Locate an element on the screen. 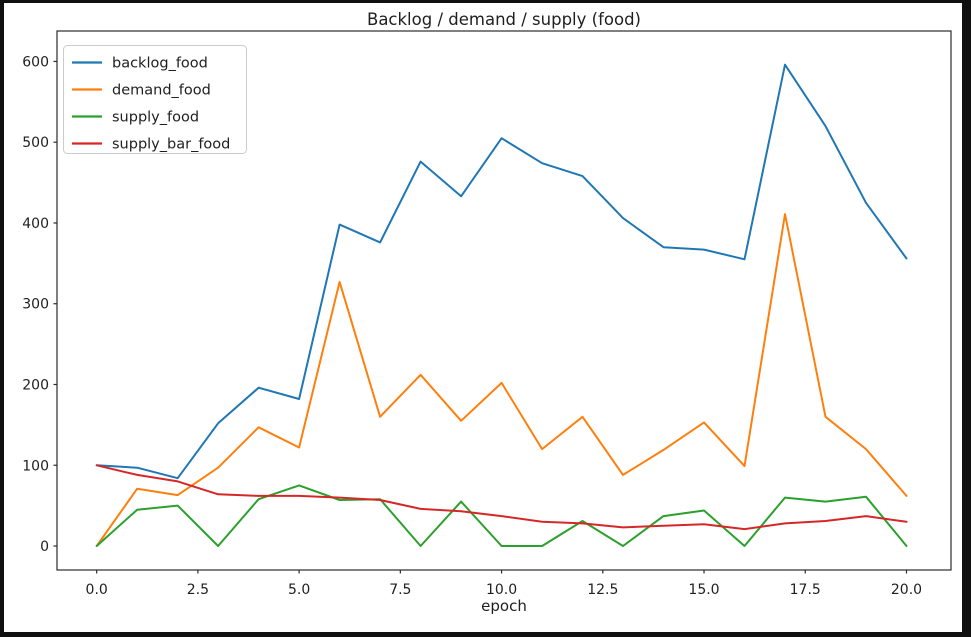 This screenshot has height=637, width=971. x-axis-ticks: 0.0 2.5 5.0 7.5 10.0 12.5 15.0 17.5 20.0 is located at coordinates (504, 584).